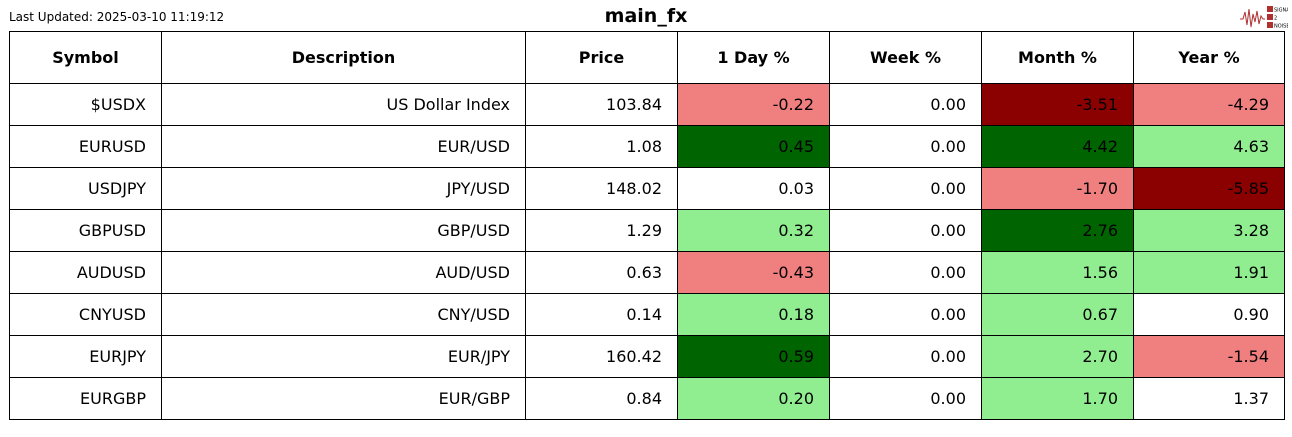 The width and height of the screenshot is (1292, 437). I want to click on cell-1-day-pct: 0.59, so click(753, 356).